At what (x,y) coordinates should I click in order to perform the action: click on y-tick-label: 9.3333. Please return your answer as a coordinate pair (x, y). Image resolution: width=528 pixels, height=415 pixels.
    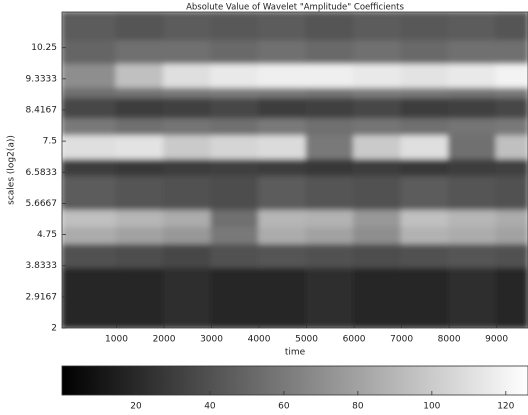
    Looking at the image, I should click on (42, 79).